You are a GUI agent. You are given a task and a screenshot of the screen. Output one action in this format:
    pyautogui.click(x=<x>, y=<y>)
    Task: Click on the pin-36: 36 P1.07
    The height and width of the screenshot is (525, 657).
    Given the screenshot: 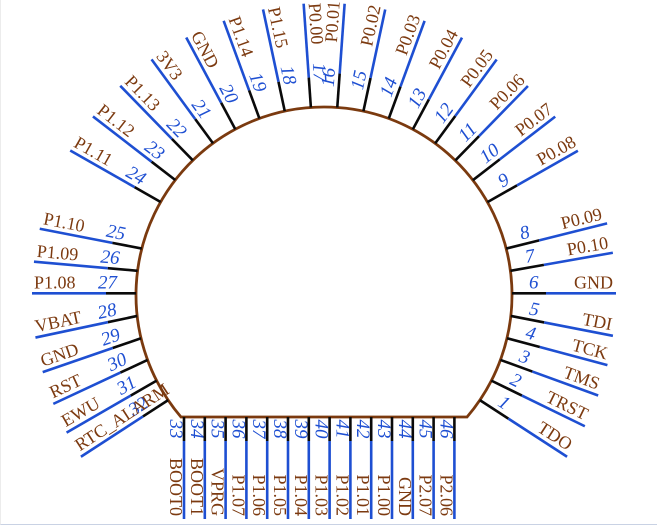 What is the action you would take?
    pyautogui.click(x=237, y=468)
    